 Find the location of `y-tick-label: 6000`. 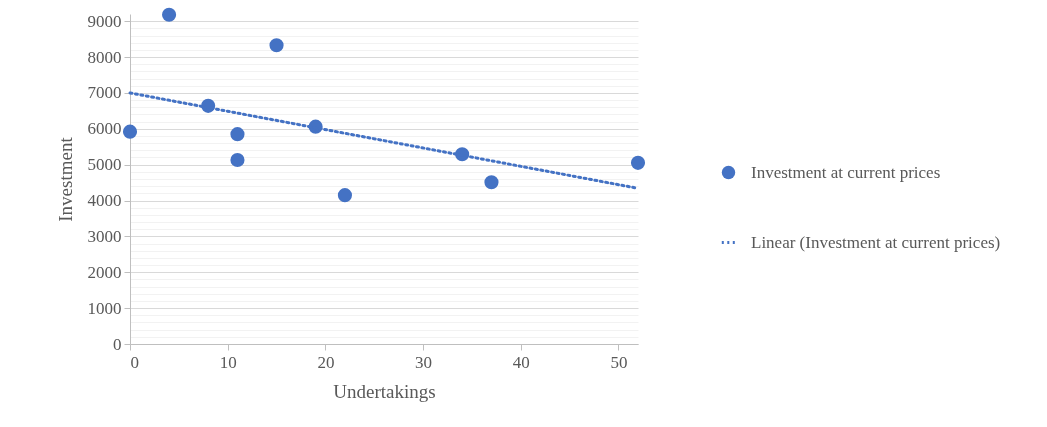

y-tick-label: 6000 is located at coordinates (104, 129).